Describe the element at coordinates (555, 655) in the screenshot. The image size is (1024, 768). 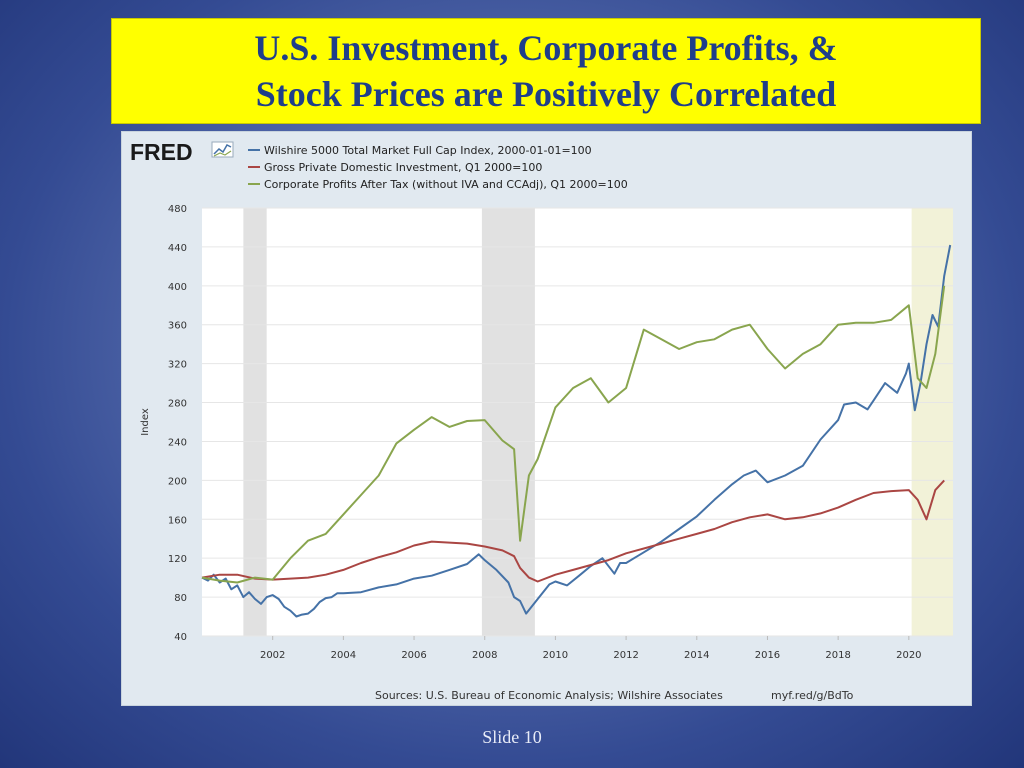
I see `x-tick-label: 2010` at that location.